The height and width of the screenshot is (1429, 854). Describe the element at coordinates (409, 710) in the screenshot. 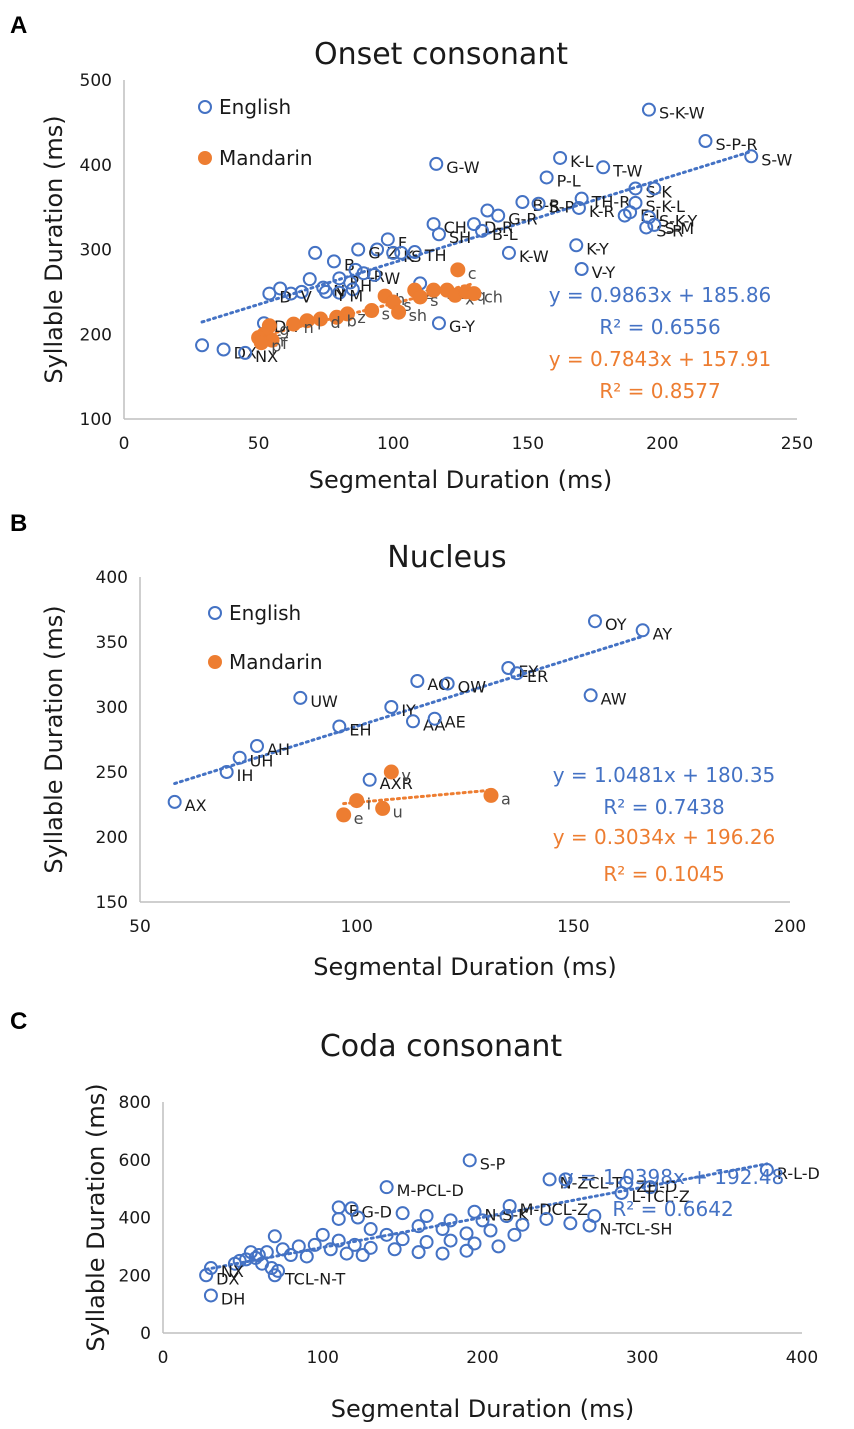

I see `trendline-english` at that location.